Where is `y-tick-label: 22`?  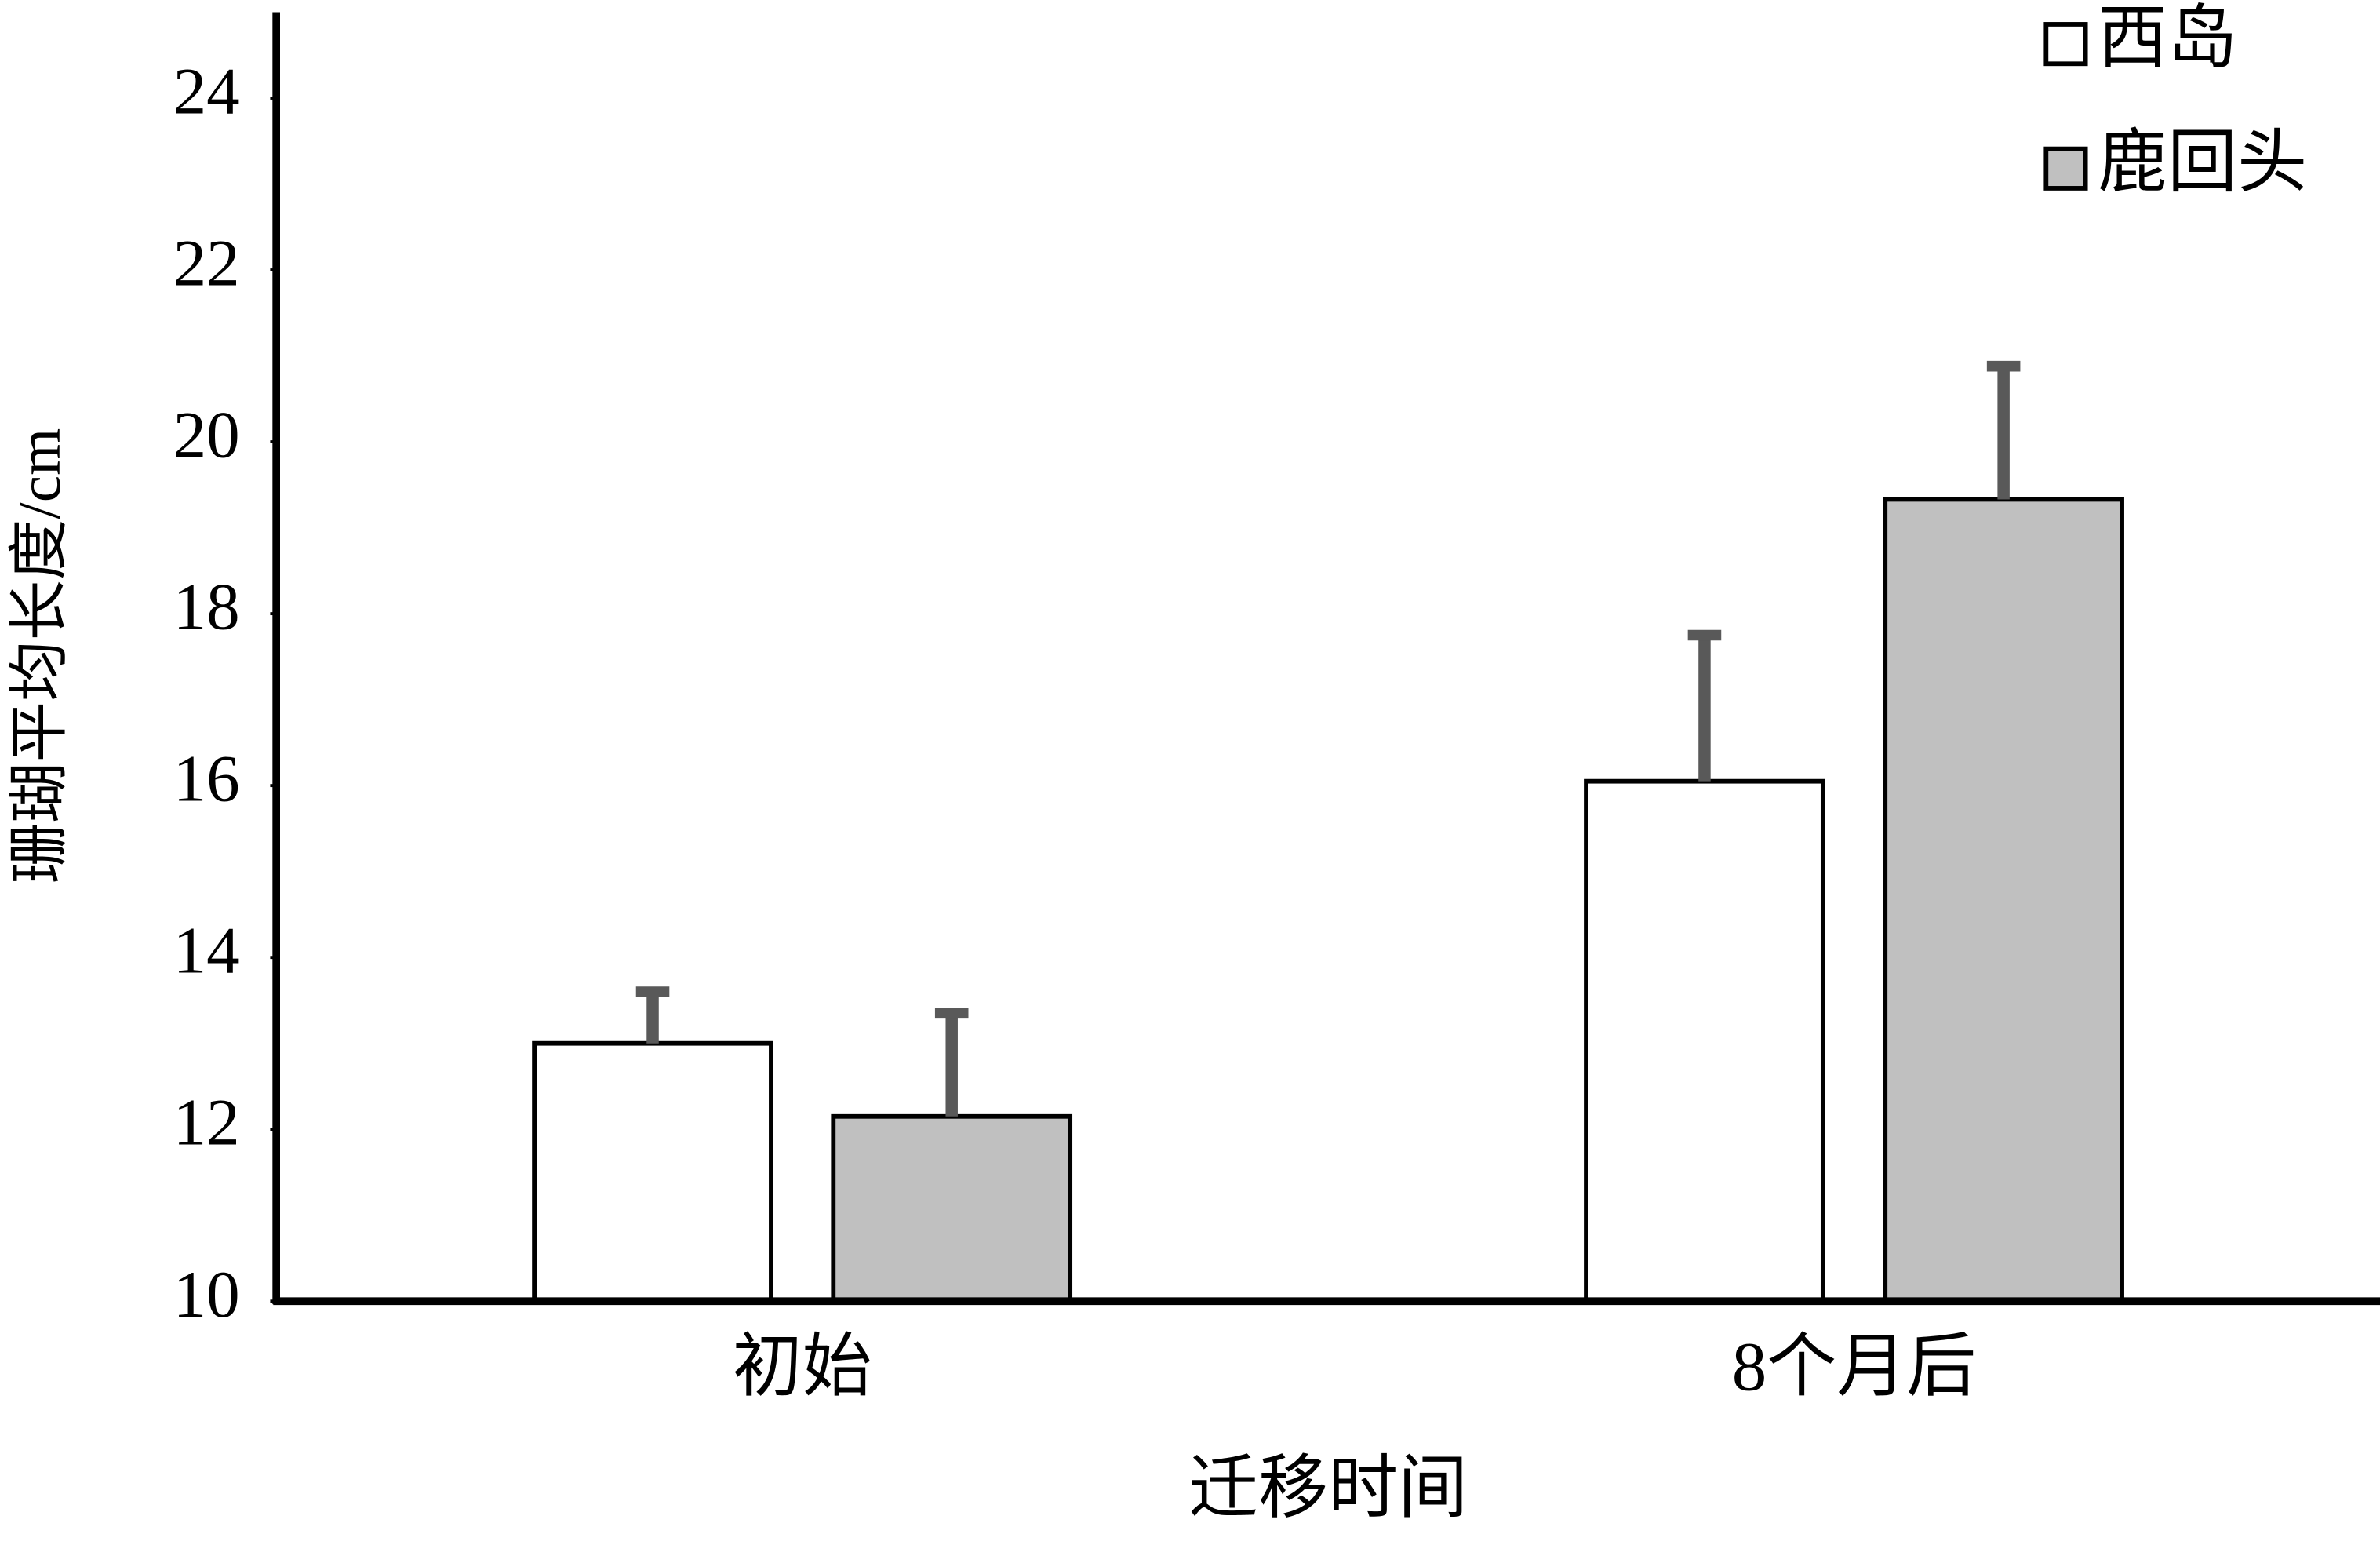
y-tick-label: 22 is located at coordinates (206, 264).